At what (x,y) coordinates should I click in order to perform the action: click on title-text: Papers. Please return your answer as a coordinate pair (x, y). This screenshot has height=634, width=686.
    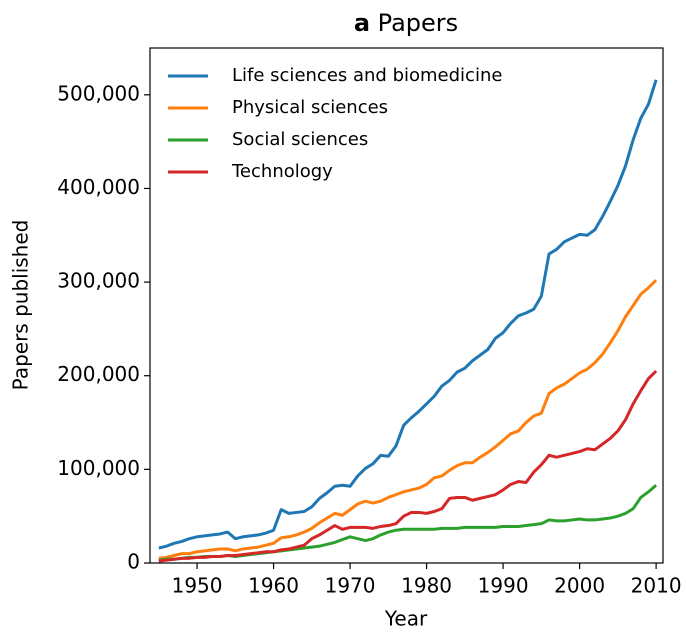
    Looking at the image, I should click on (418, 23).